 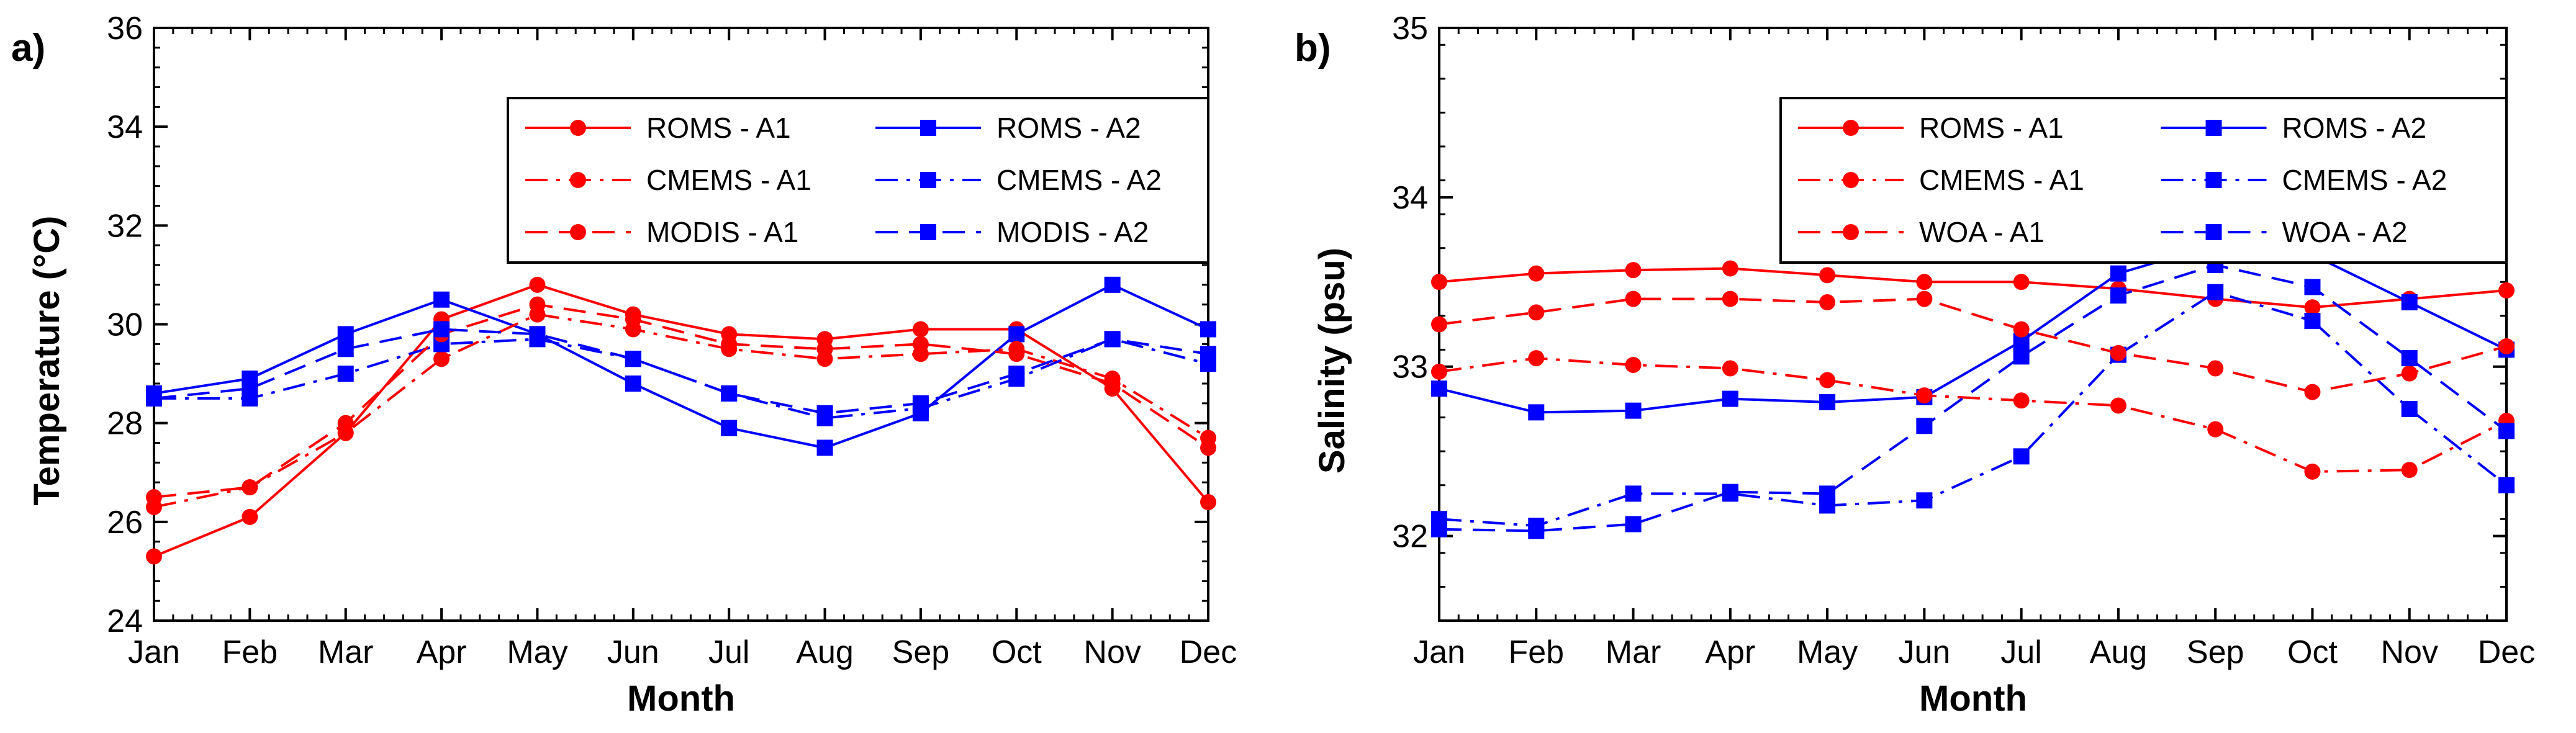 What do you see at coordinates (125, 29) in the screenshot?
I see `y-tick-label-a: 36` at bounding box center [125, 29].